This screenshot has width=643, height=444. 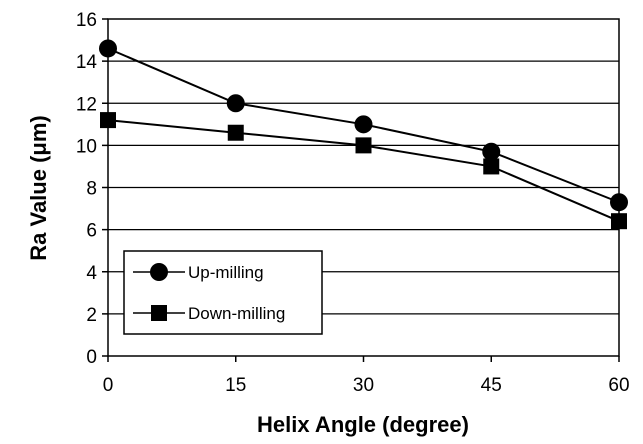 What do you see at coordinates (159, 272) in the screenshot?
I see `legend-marker-up-milling` at bounding box center [159, 272].